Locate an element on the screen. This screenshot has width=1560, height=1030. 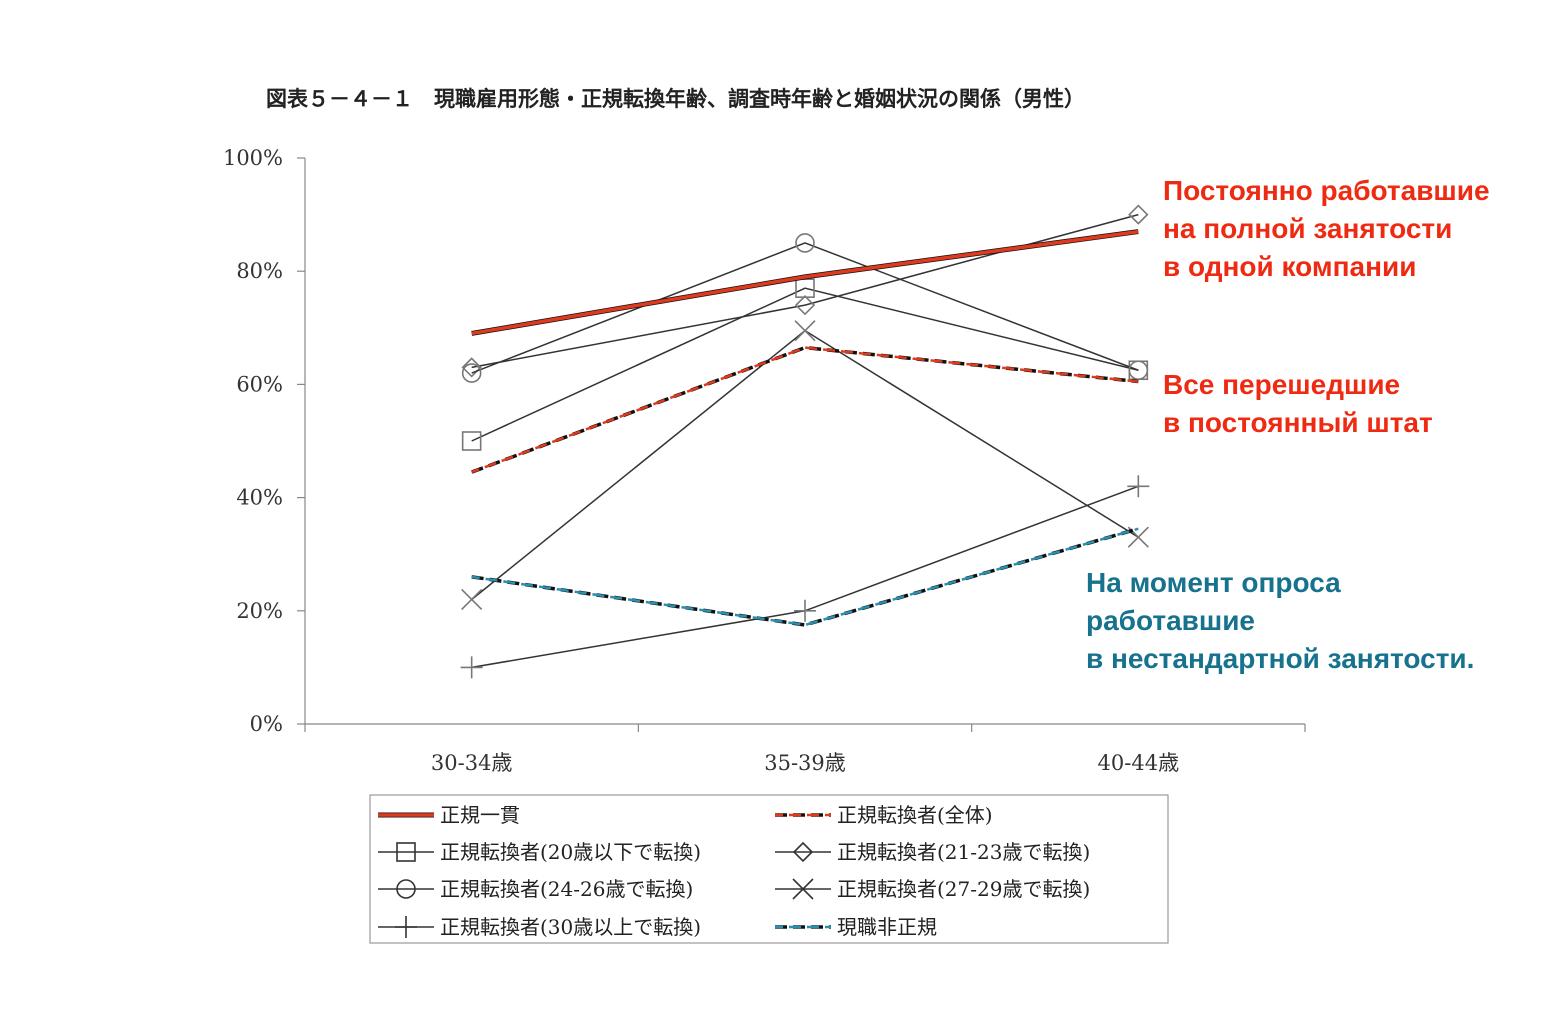
legend-item: 正規転換者(27-29歳で転換) is located at coordinates (932, 889).